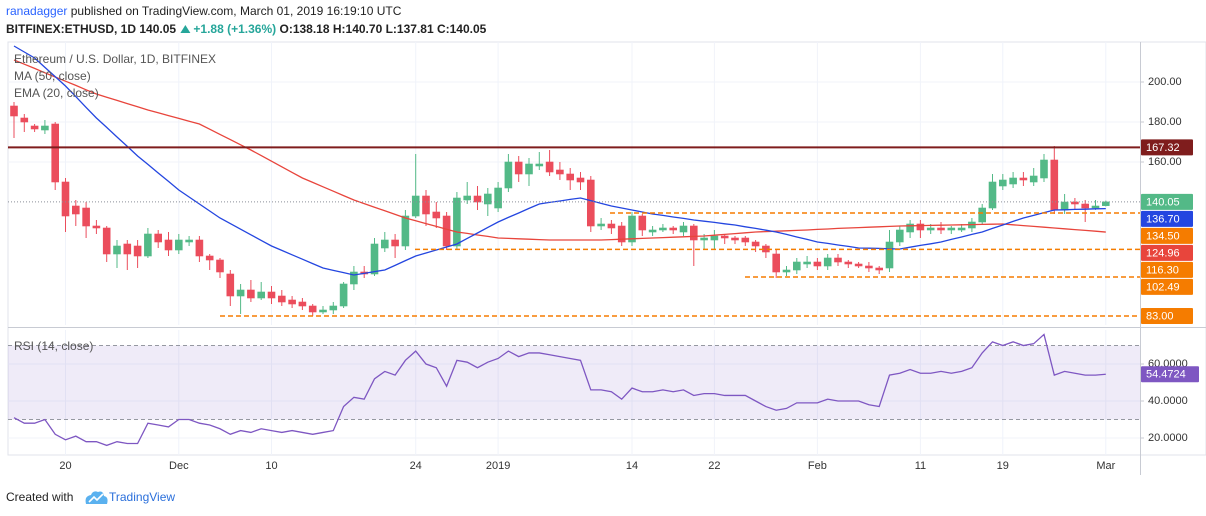  Describe the element at coordinates (271, 466) in the screenshot. I see `x-tick-label: 10` at that location.